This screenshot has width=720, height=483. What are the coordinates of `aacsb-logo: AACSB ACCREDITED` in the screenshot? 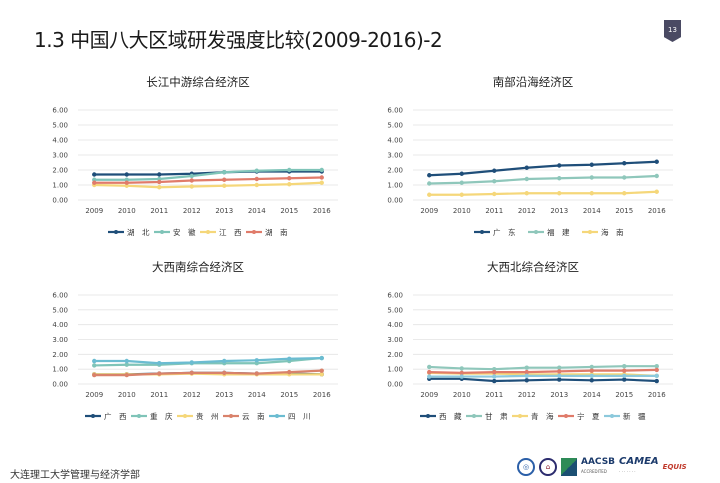 It's located at (598, 466).